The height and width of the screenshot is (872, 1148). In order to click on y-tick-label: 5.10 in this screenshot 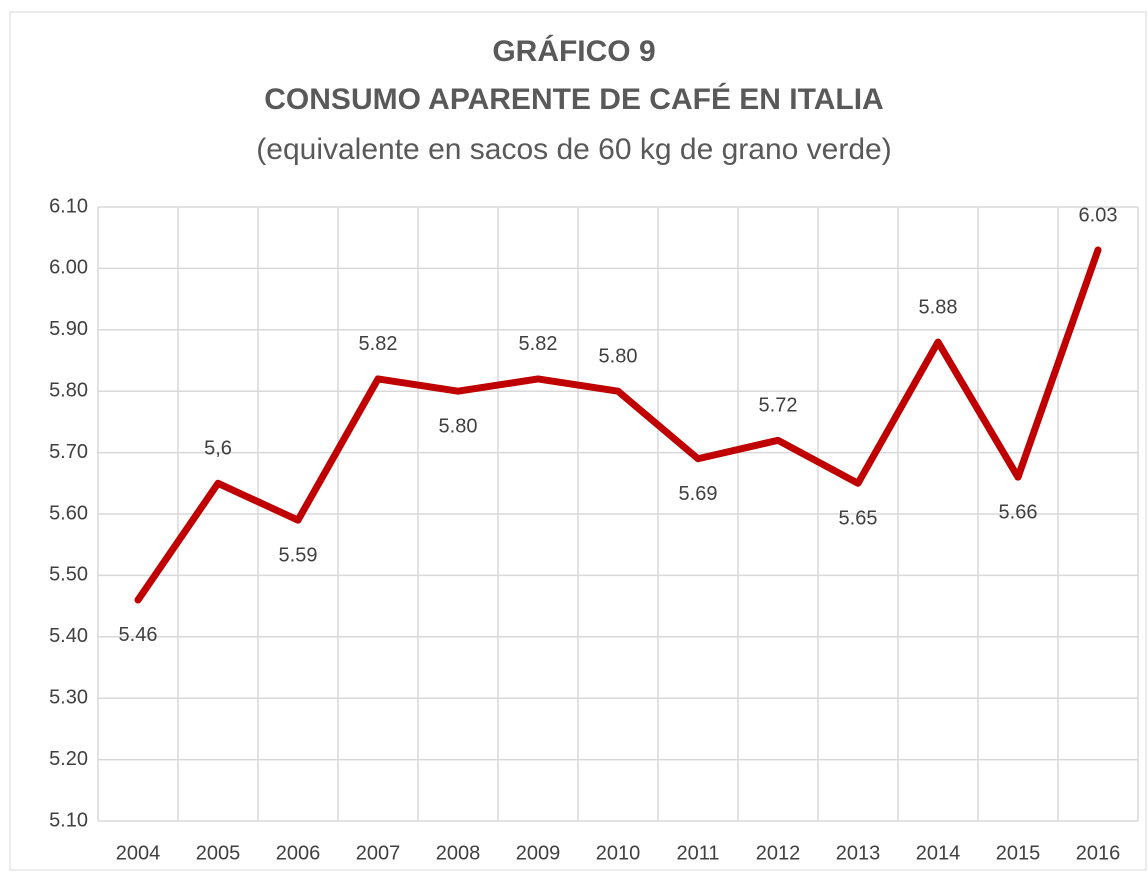, I will do `click(68, 820)`.